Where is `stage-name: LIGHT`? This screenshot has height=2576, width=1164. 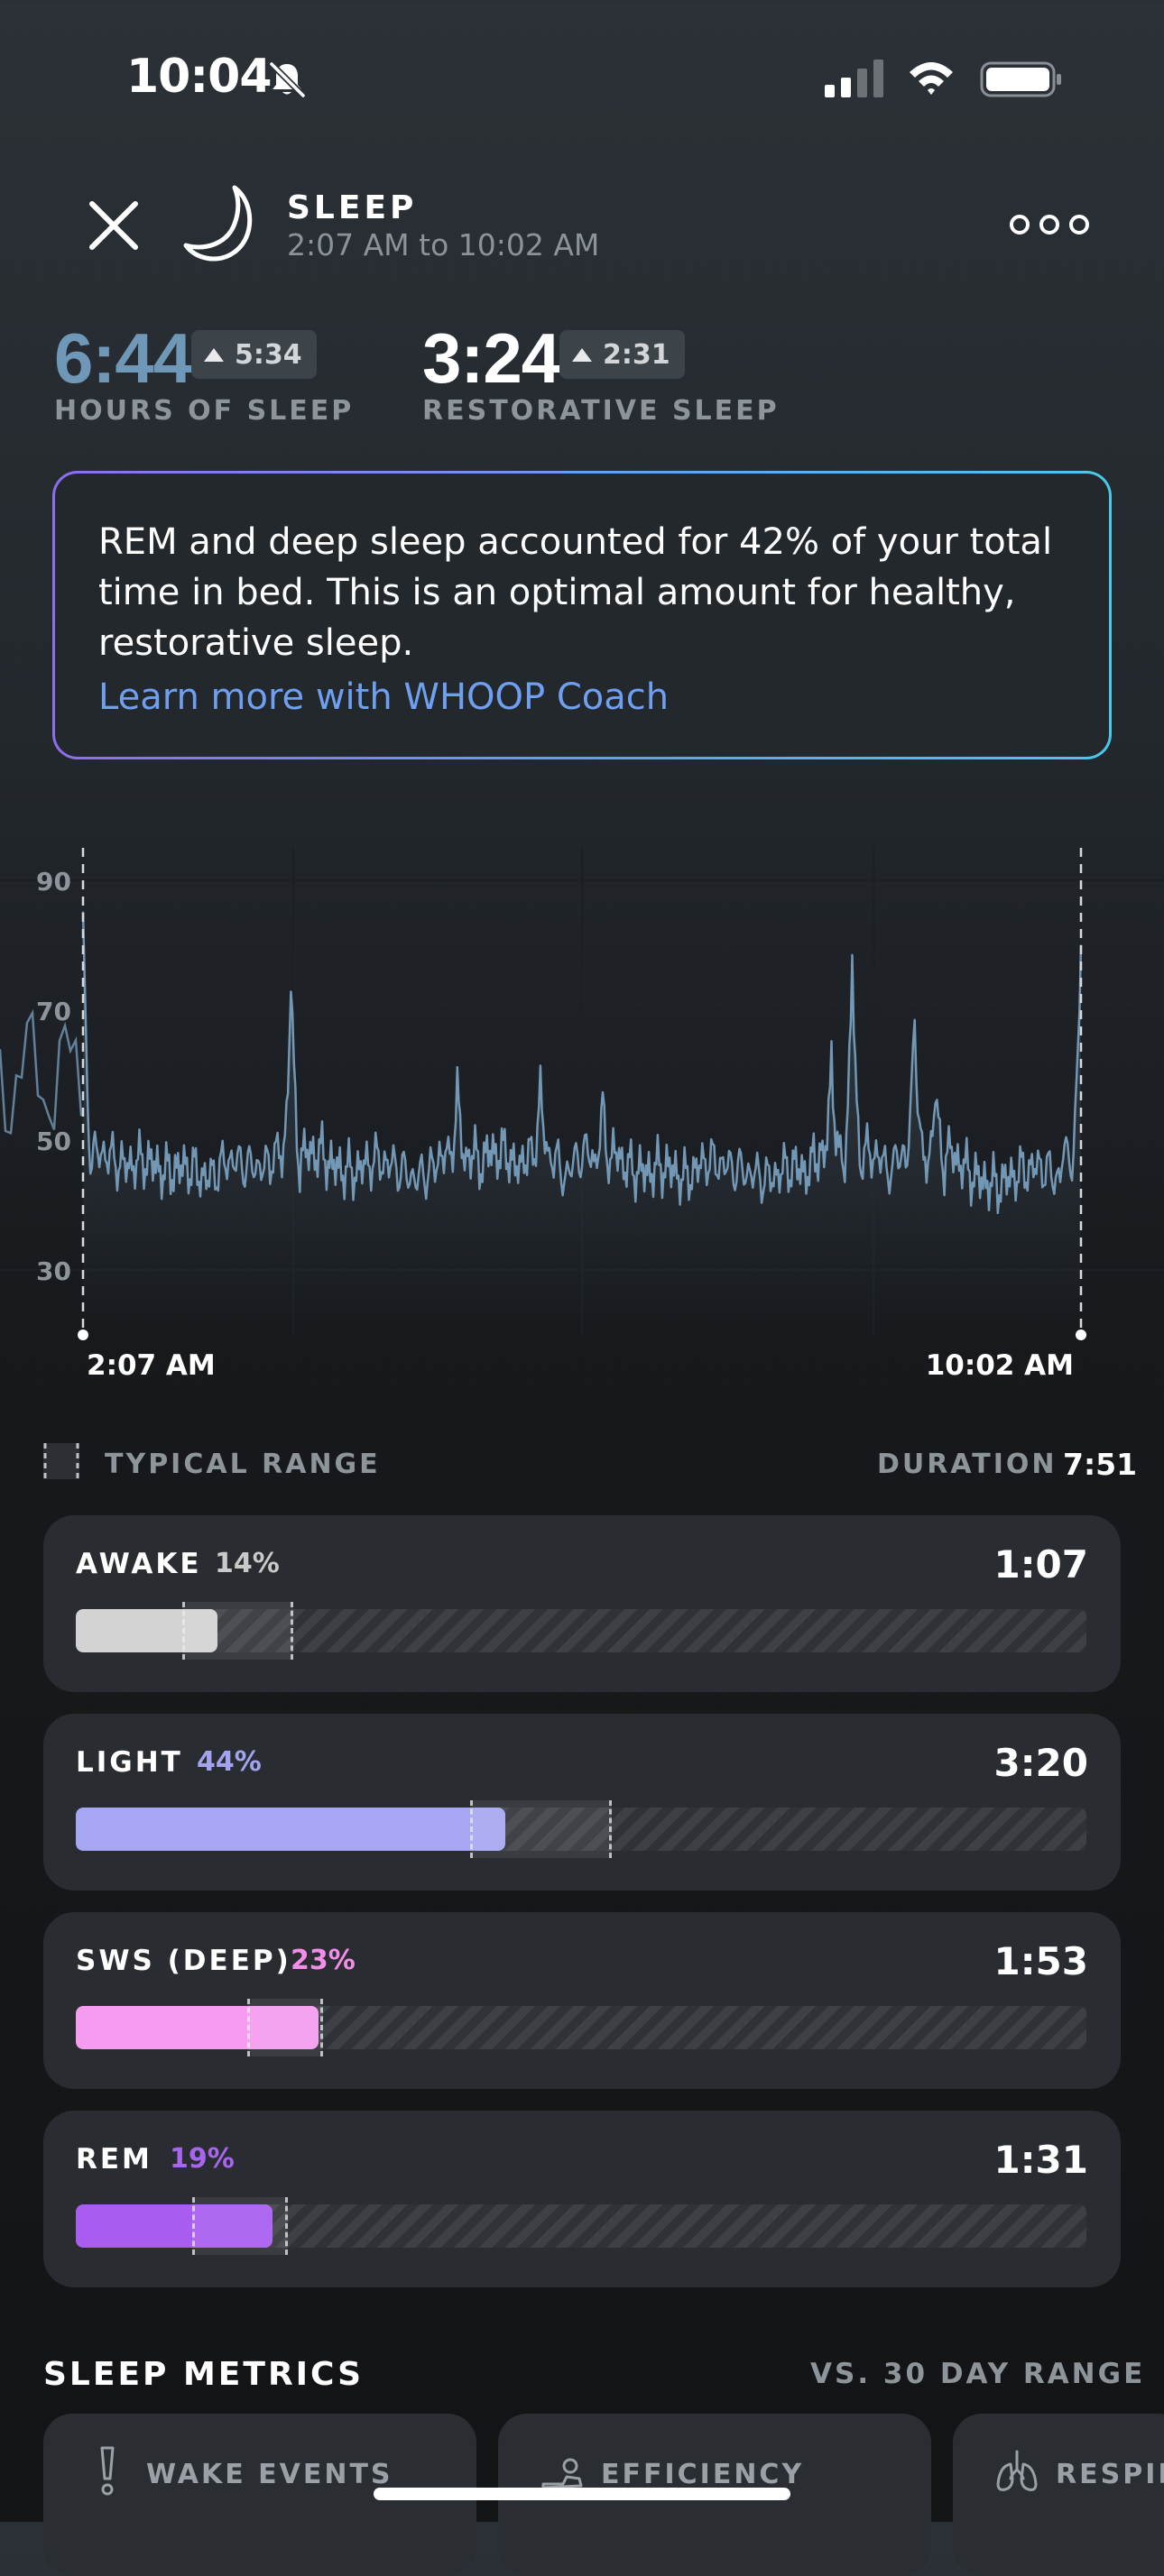
stage-name: LIGHT is located at coordinates (129, 1762).